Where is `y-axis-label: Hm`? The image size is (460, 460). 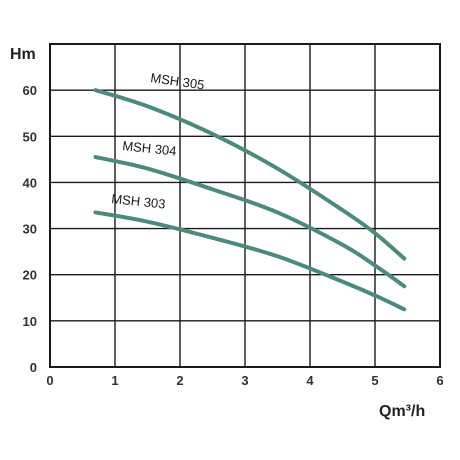 y-axis-label: Hm is located at coordinates (23, 54).